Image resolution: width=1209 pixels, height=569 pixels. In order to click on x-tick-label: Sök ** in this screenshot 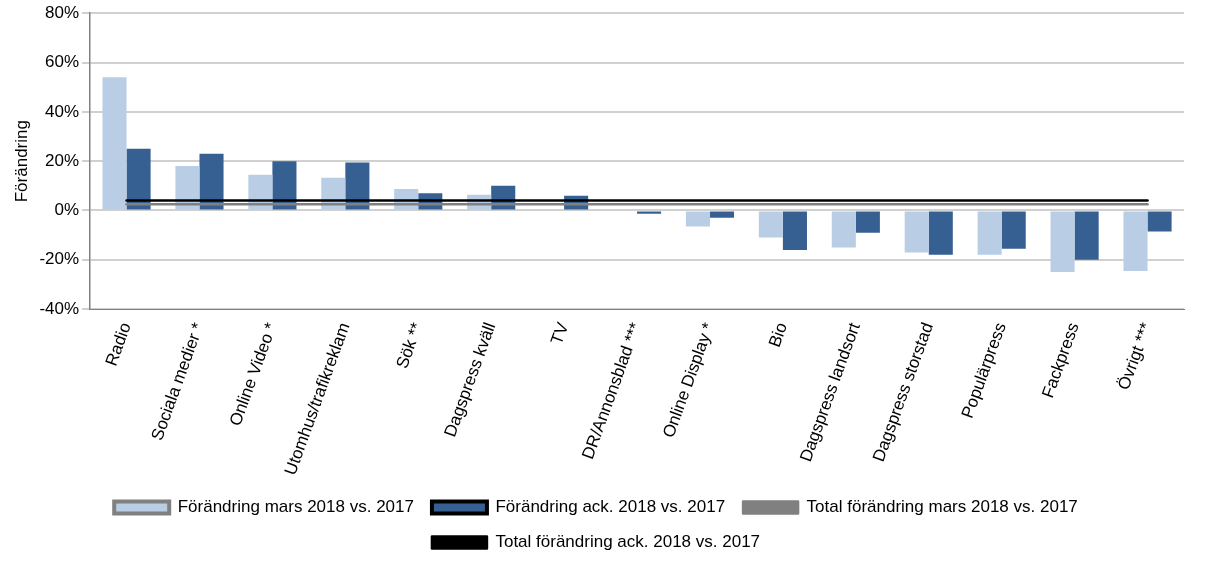, I will do `click(409, 345)`.